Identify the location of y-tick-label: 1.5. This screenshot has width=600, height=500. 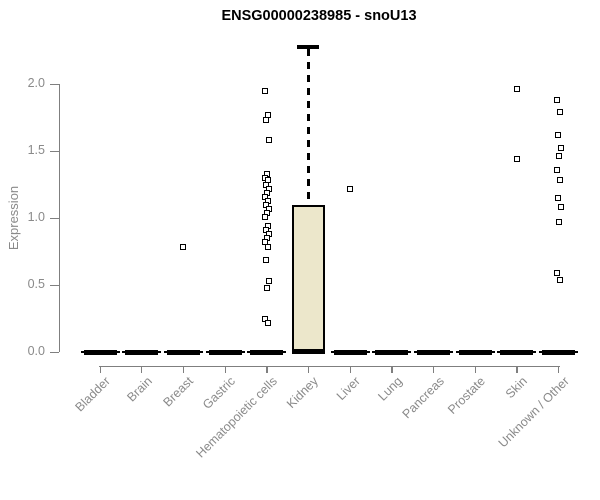
(36, 150).